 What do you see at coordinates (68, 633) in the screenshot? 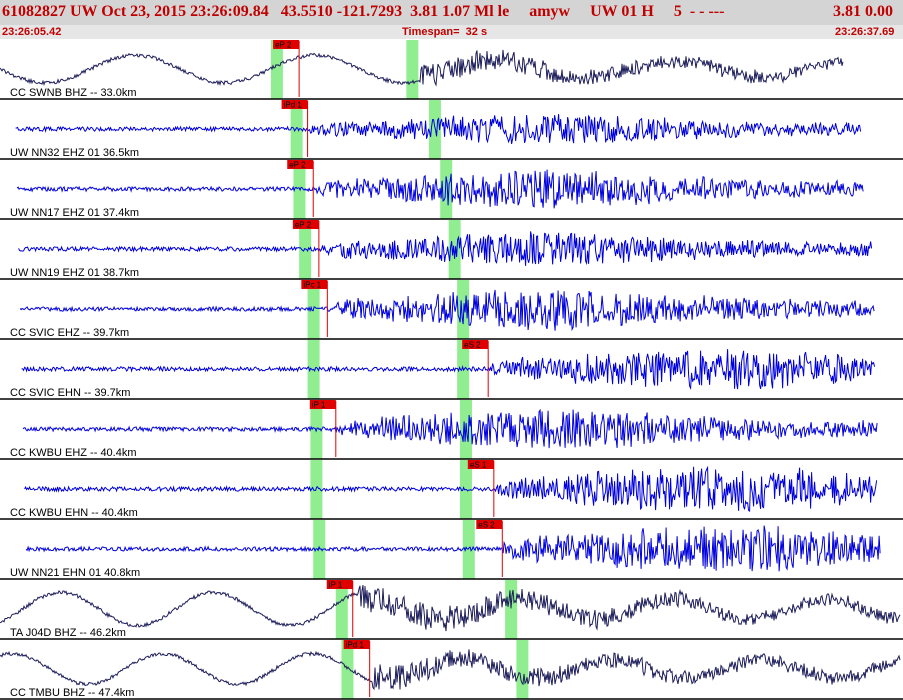
I see `trace-label: TA J04D BHZ -- 46.2km` at bounding box center [68, 633].